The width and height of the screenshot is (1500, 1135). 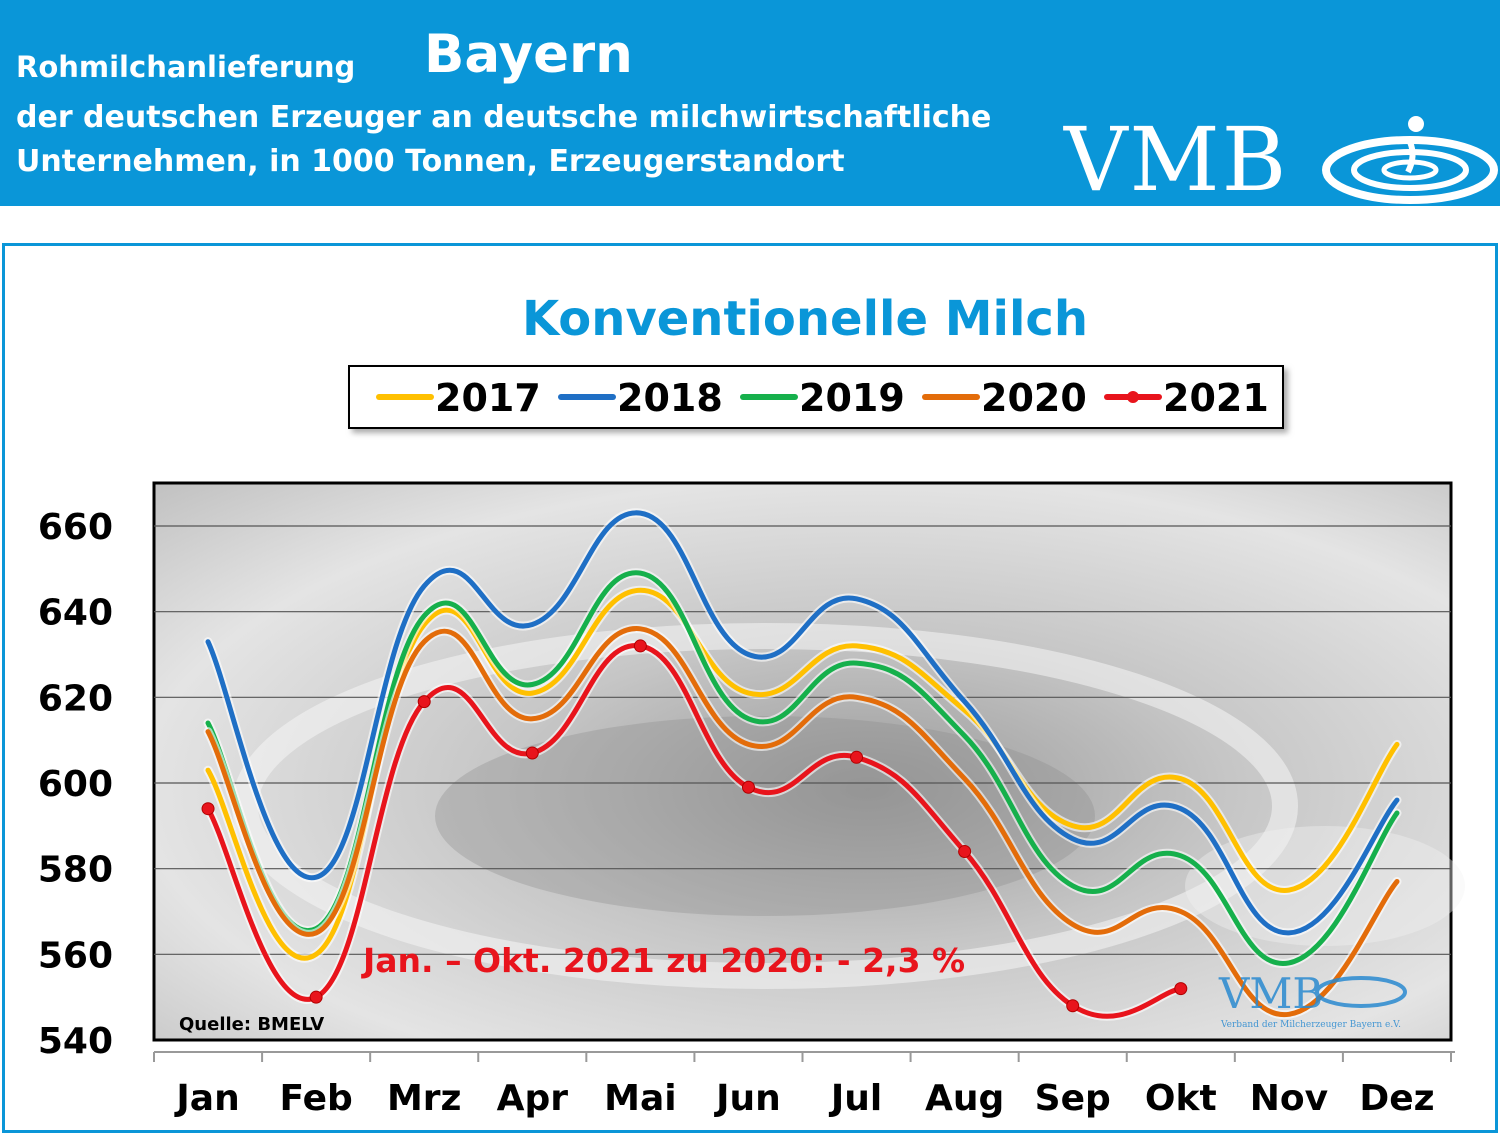 What do you see at coordinates (533, 1098) in the screenshot?
I see `x-tick-label: Apr` at bounding box center [533, 1098].